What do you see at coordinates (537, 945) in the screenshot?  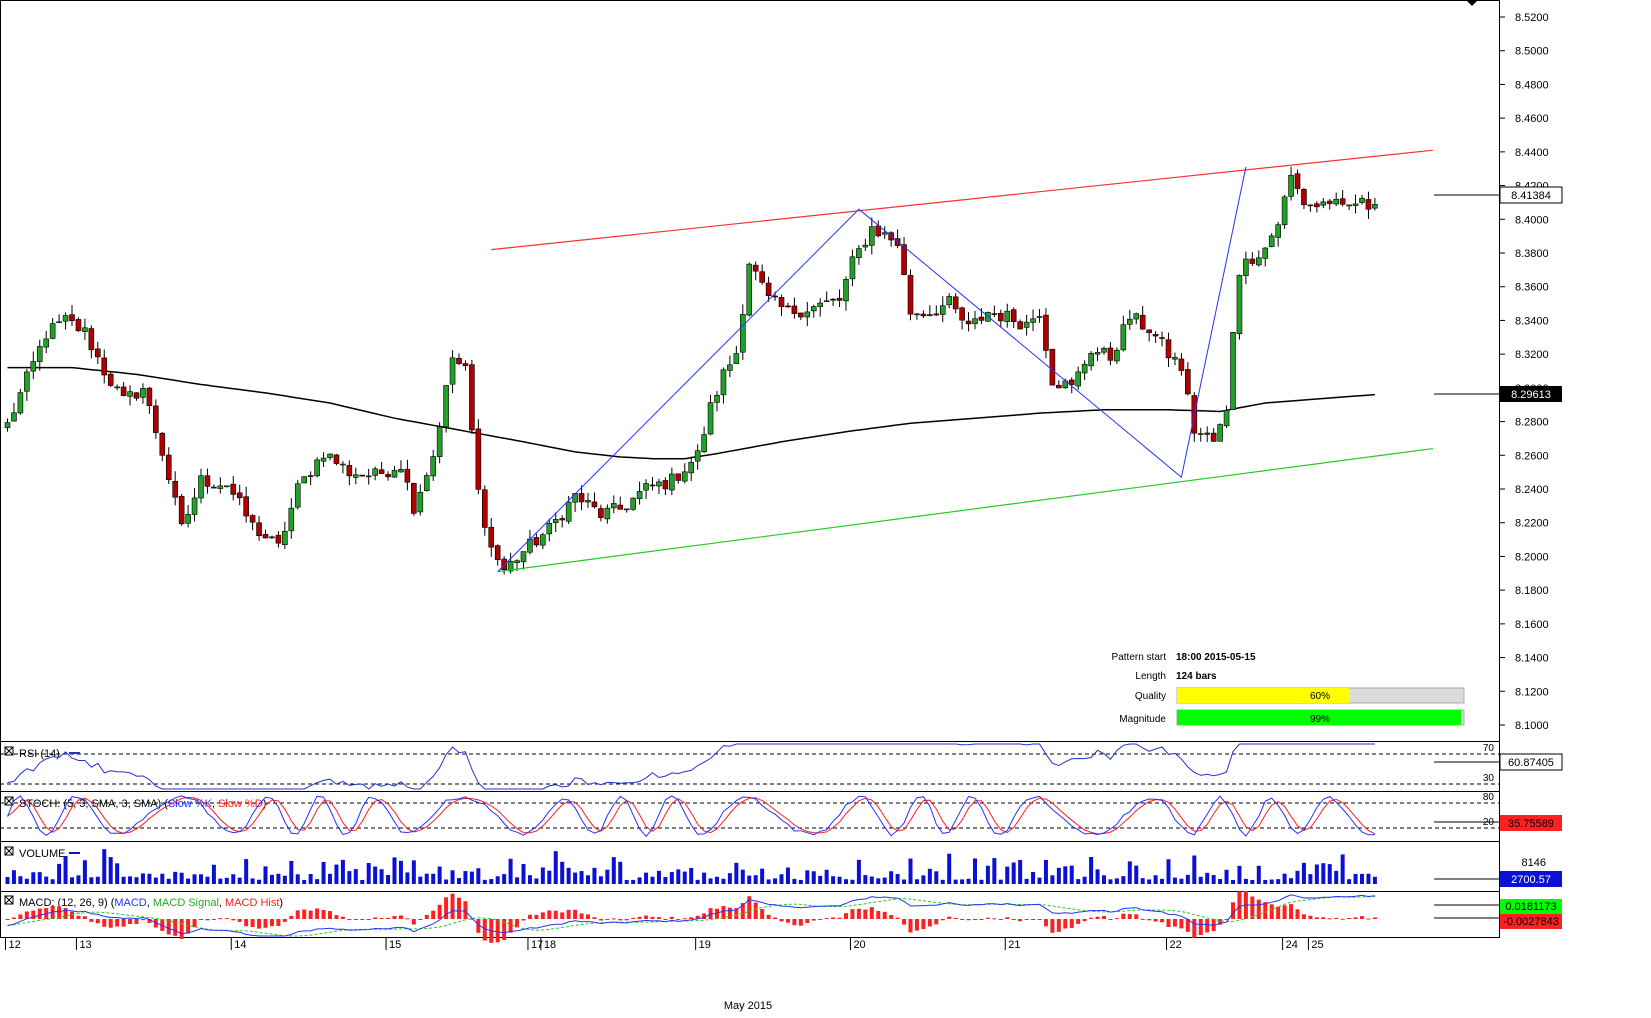 I see `date-tick-label: 17` at bounding box center [537, 945].